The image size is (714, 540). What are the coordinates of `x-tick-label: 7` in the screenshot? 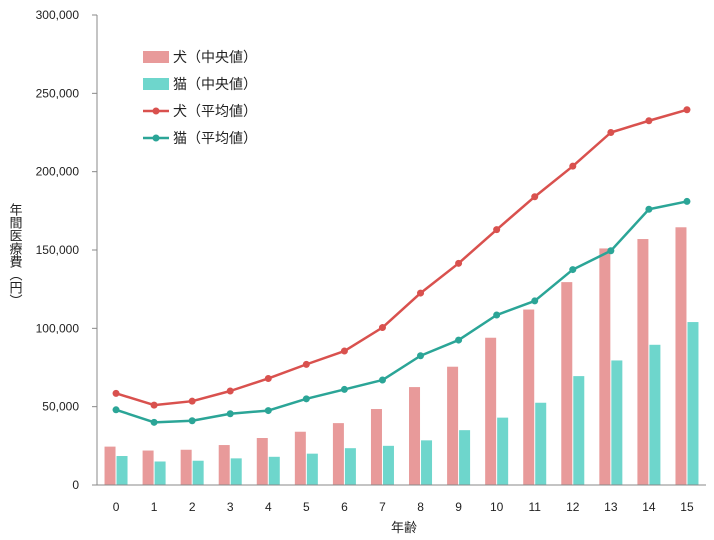 It's located at (382, 507).